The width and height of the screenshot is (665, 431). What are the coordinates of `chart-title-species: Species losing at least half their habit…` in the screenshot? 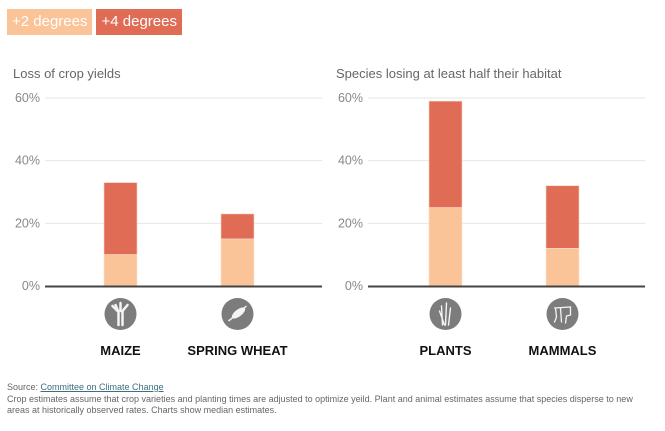 It's located at (449, 73).